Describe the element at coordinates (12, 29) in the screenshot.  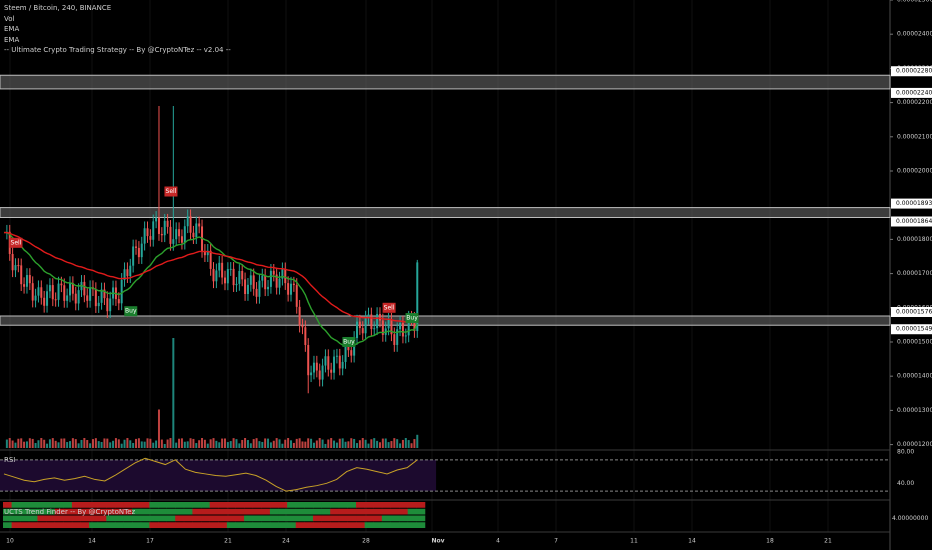
I see `legend-ema-1: EMA` at that location.